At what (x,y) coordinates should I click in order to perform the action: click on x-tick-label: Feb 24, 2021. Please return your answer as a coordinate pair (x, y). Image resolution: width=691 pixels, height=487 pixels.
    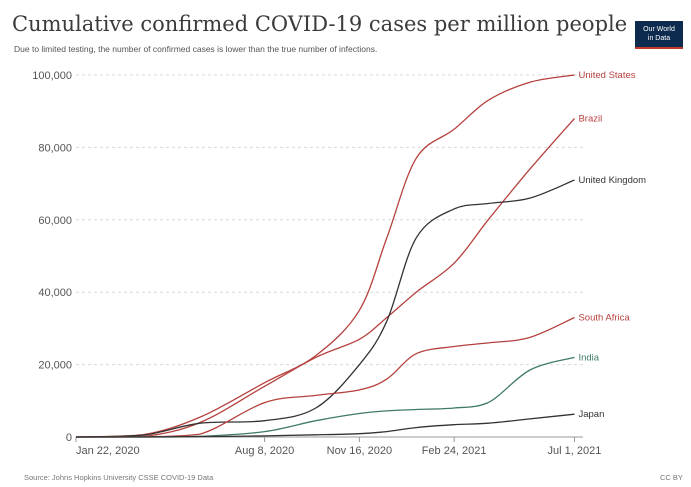
    Looking at the image, I should click on (454, 451).